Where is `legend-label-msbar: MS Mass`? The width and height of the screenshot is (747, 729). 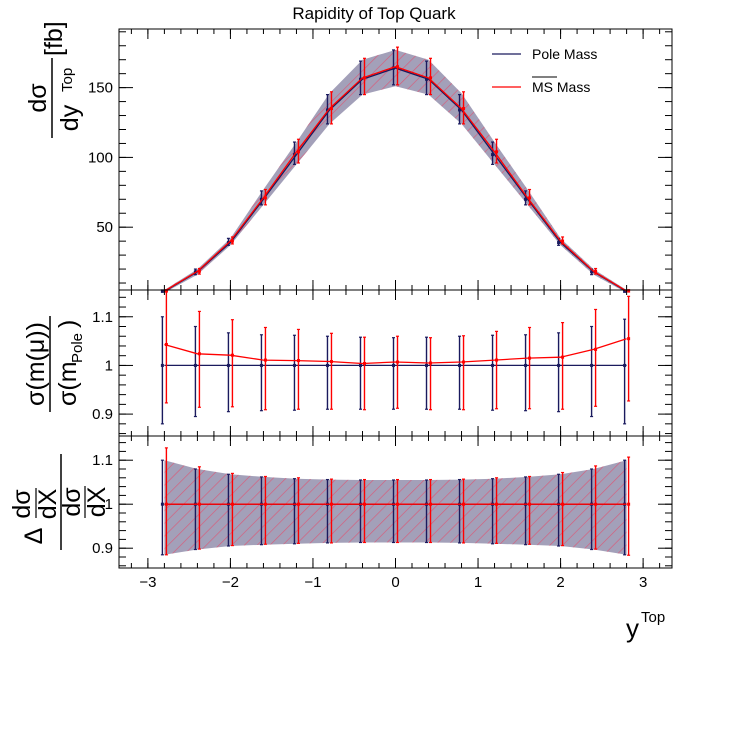 legend-label-msbar: MS Mass is located at coordinates (561, 87).